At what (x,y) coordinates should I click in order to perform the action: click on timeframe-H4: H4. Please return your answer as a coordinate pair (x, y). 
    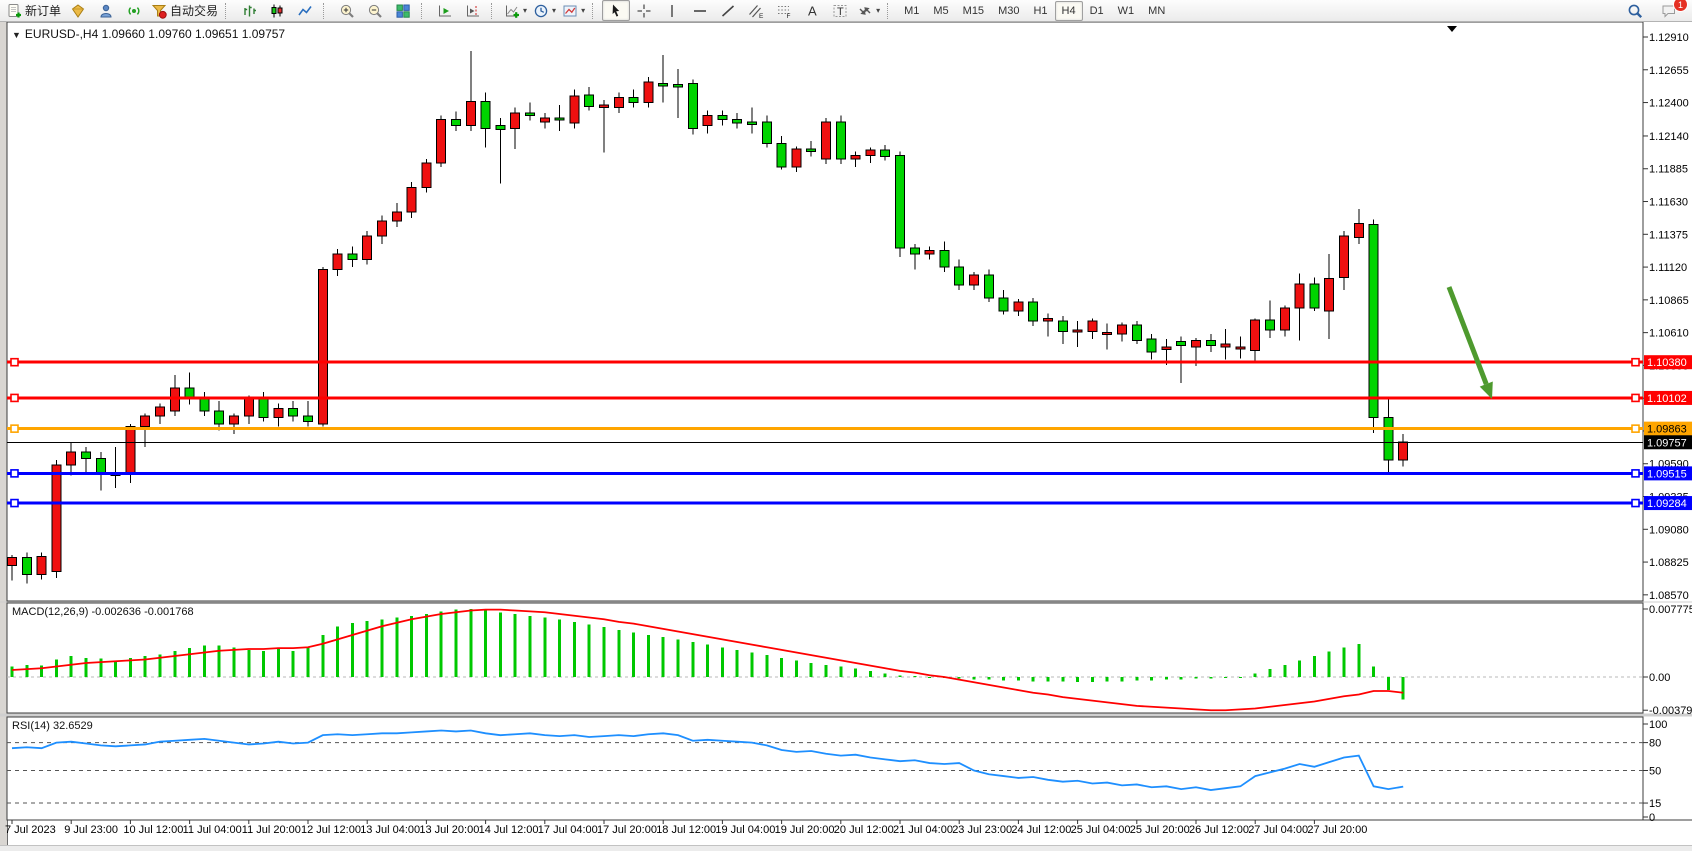
    Looking at the image, I should click on (1068, 10).